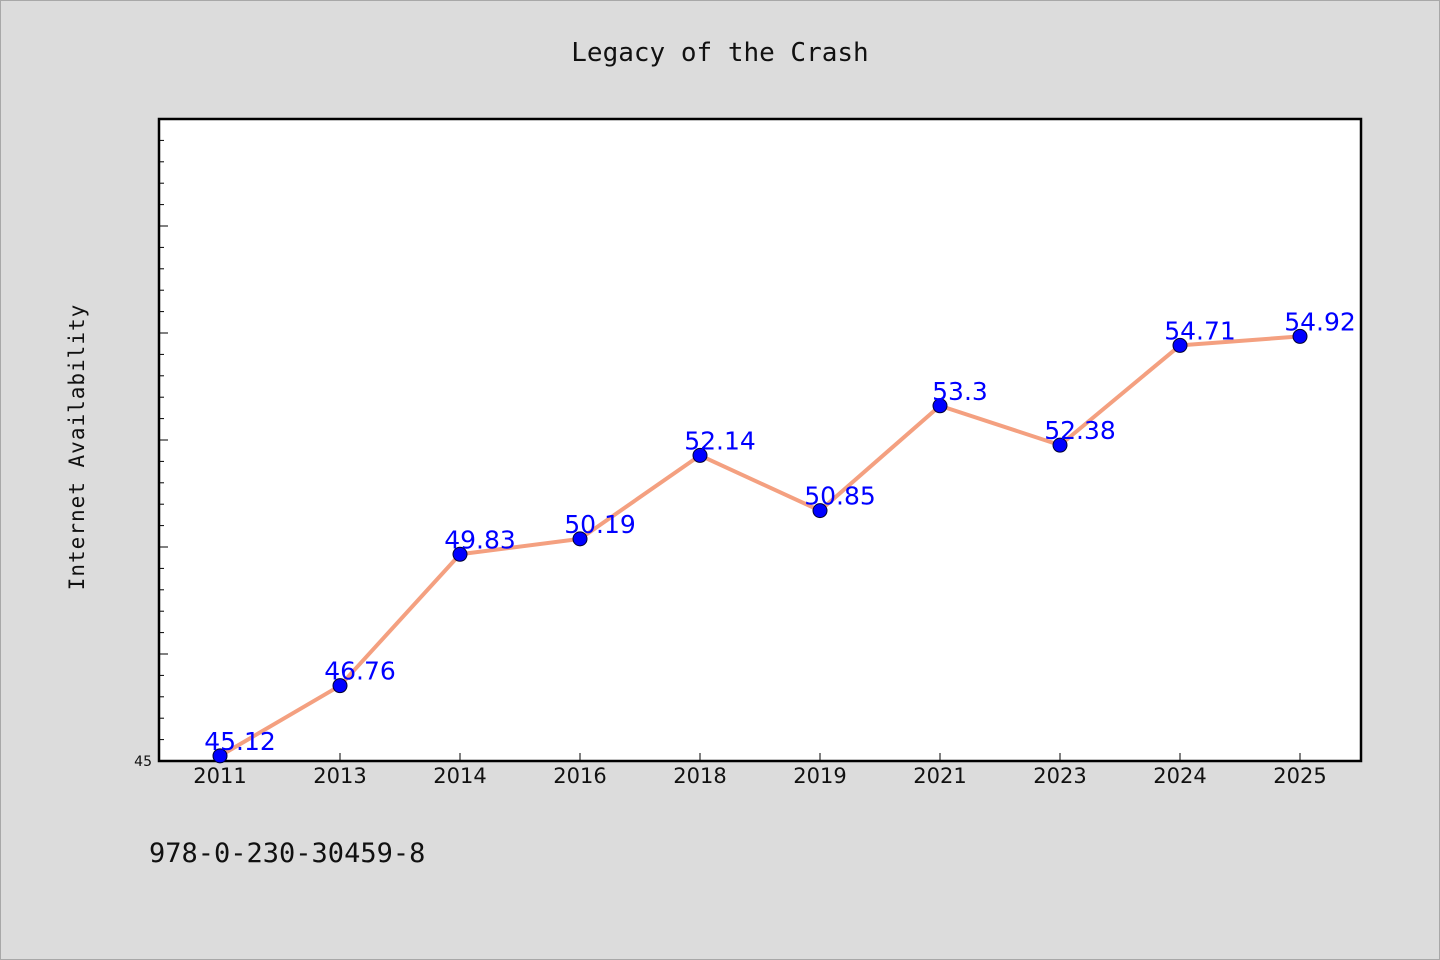 The height and width of the screenshot is (960, 1440). What do you see at coordinates (1299, 776) in the screenshot?
I see `x-tick-label: 2025` at bounding box center [1299, 776].